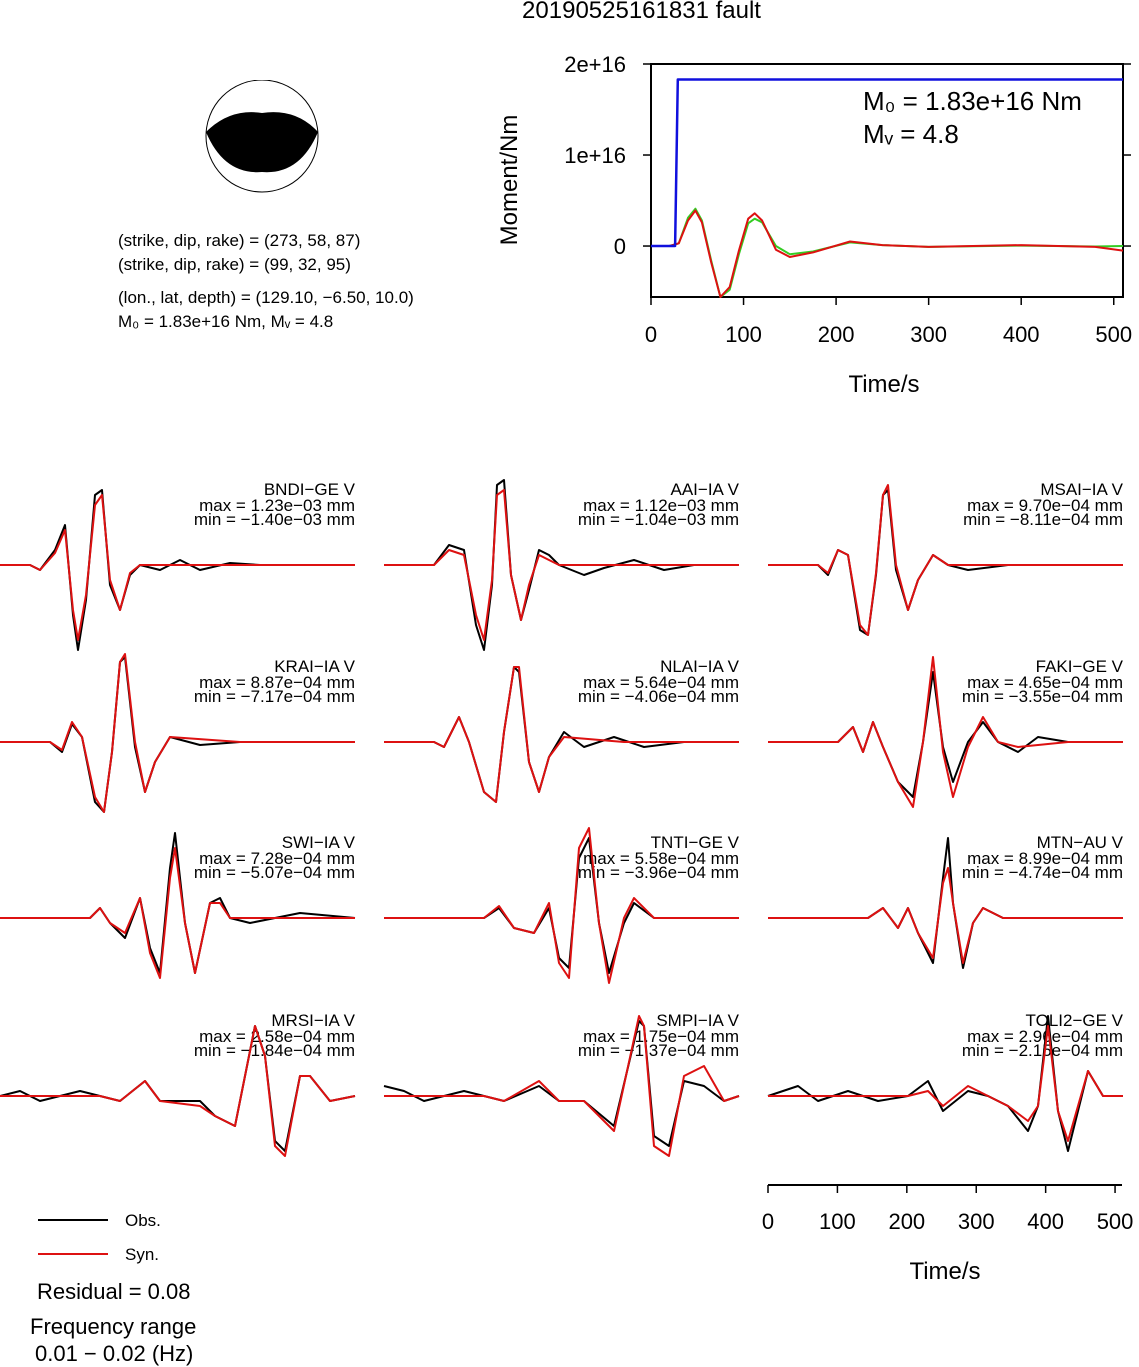  Describe the element at coordinates (595, 155) in the screenshot. I see `y-tick-label: 1e+16` at that location.